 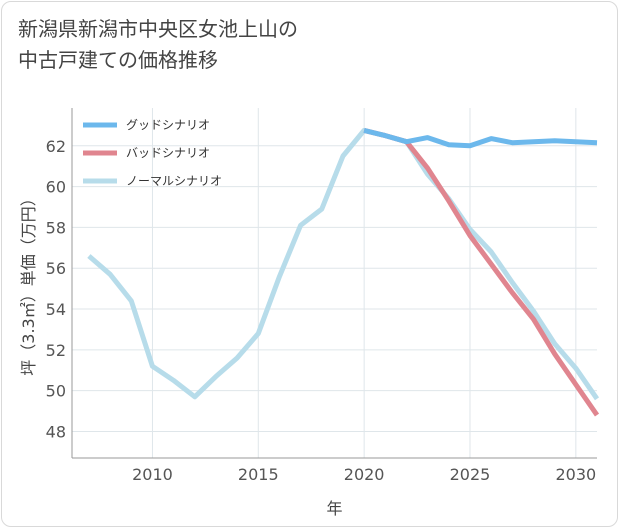 I want to click on y-tick-label-58: 58, so click(x=56, y=227).